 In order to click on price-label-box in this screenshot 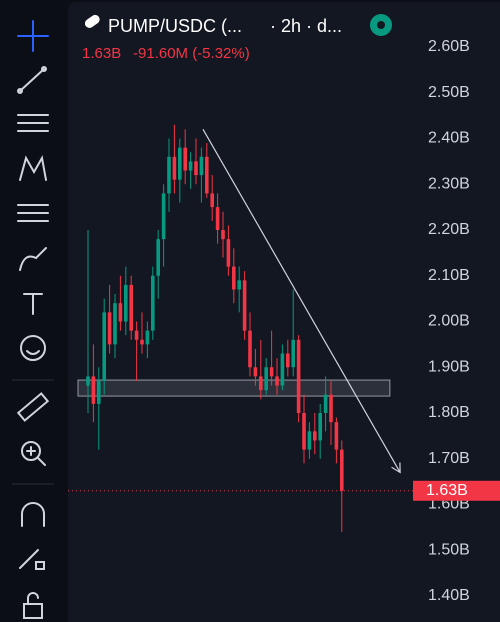, I will do `click(456, 490)`.